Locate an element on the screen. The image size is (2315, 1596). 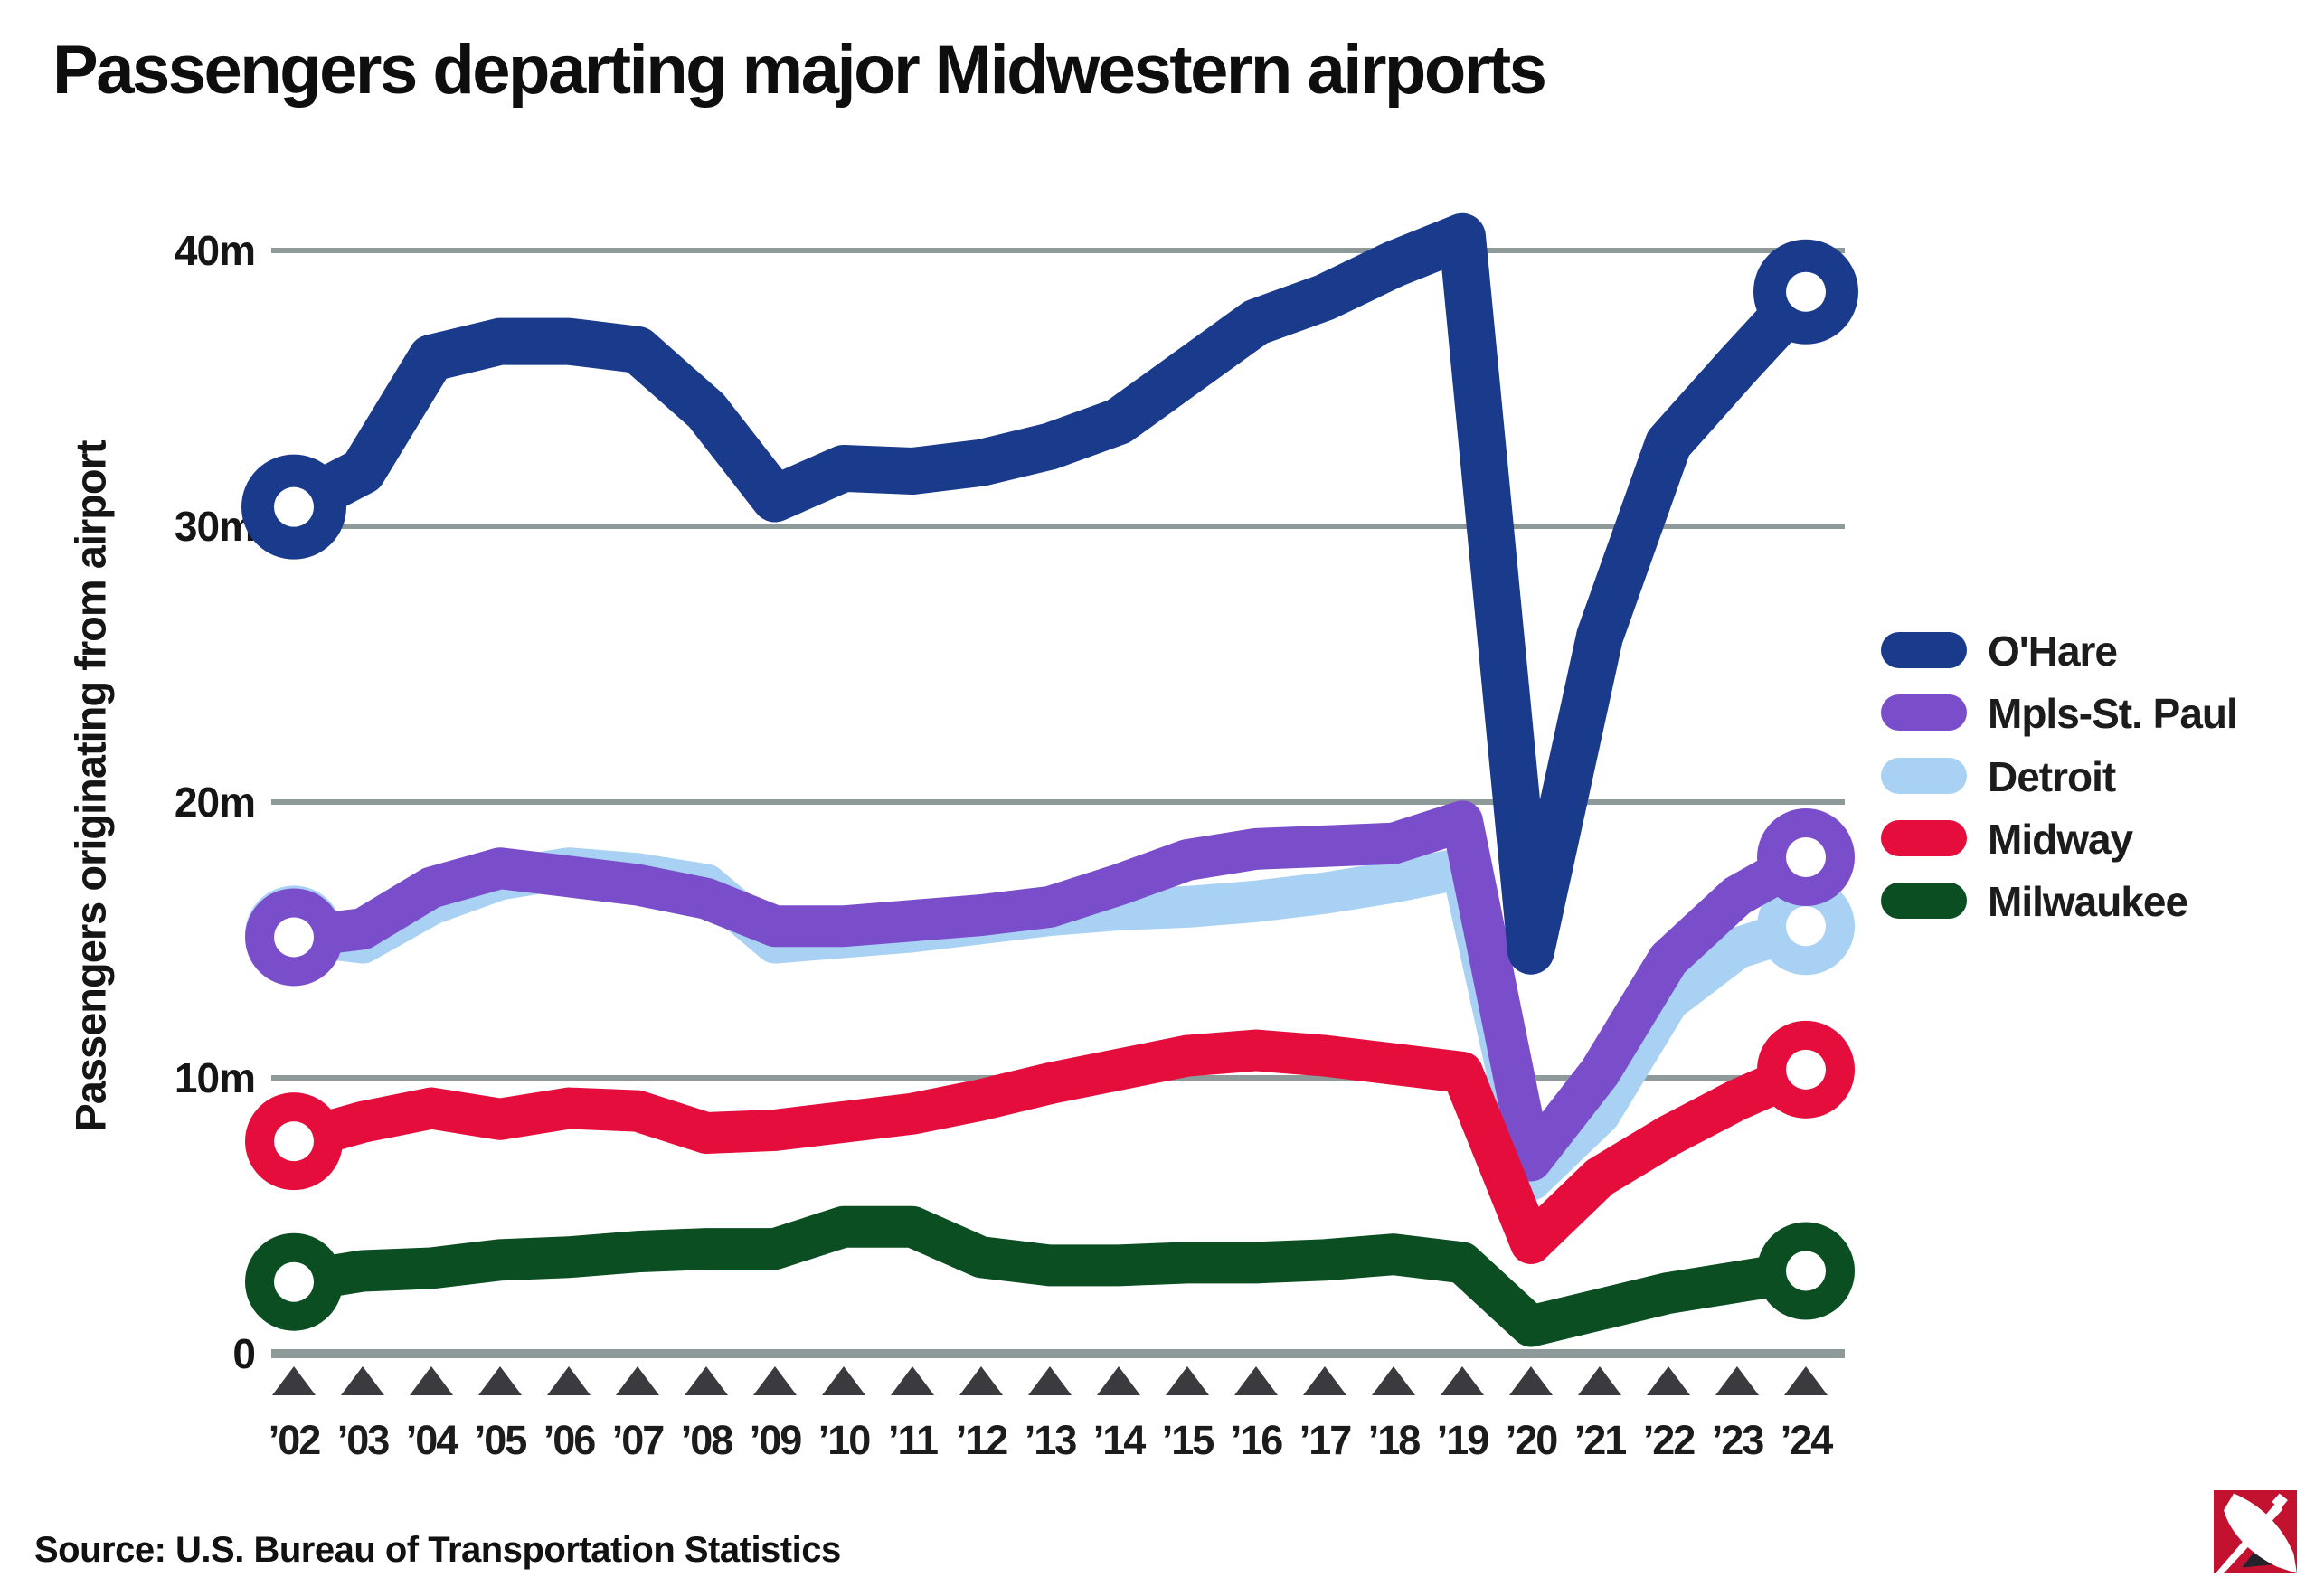
x-tick-label: ’11 is located at coordinates (913, 1440).